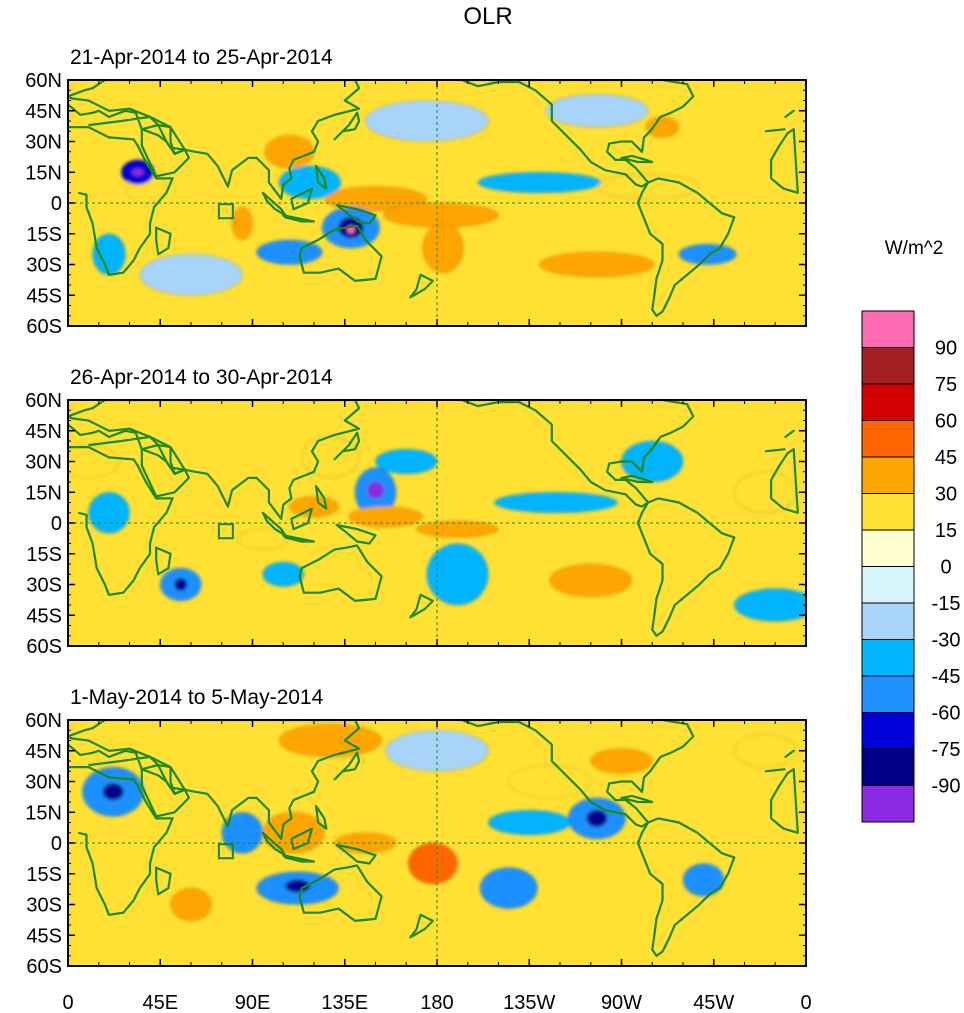  Describe the element at coordinates (914, 248) in the screenshot. I see `colorbar-unit-label: W/m^2` at that location.